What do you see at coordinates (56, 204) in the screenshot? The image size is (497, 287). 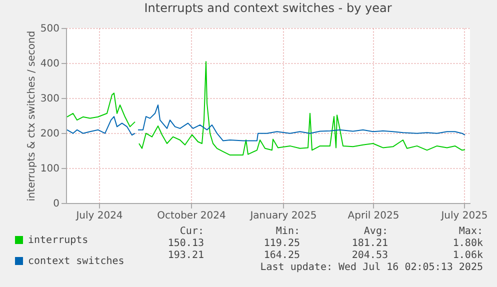 I see `y-tick-label: 0` at bounding box center [56, 204].